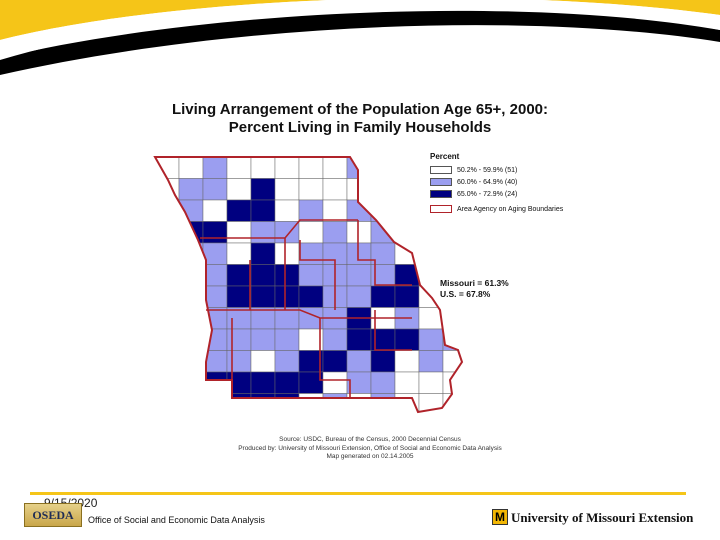 Image resolution: width=720 pixels, height=540 pixels. Describe the element at coordinates (441, 209) in the screenshot. I see `legend-swatch-boundary` at that location.